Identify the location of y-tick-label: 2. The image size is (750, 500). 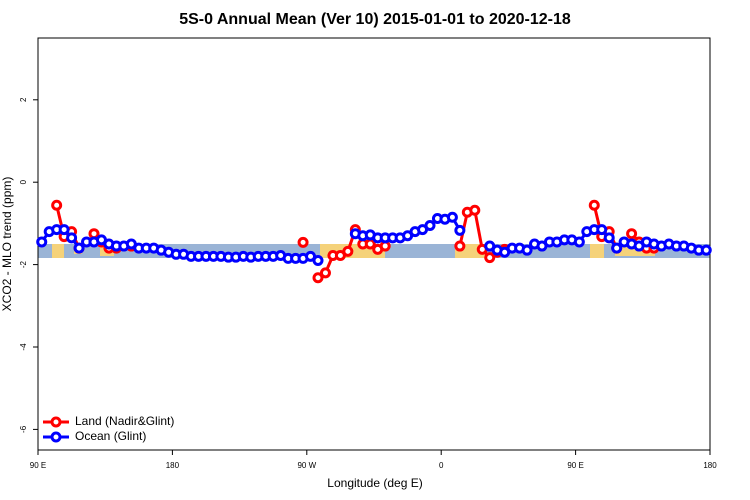
(23, 99).